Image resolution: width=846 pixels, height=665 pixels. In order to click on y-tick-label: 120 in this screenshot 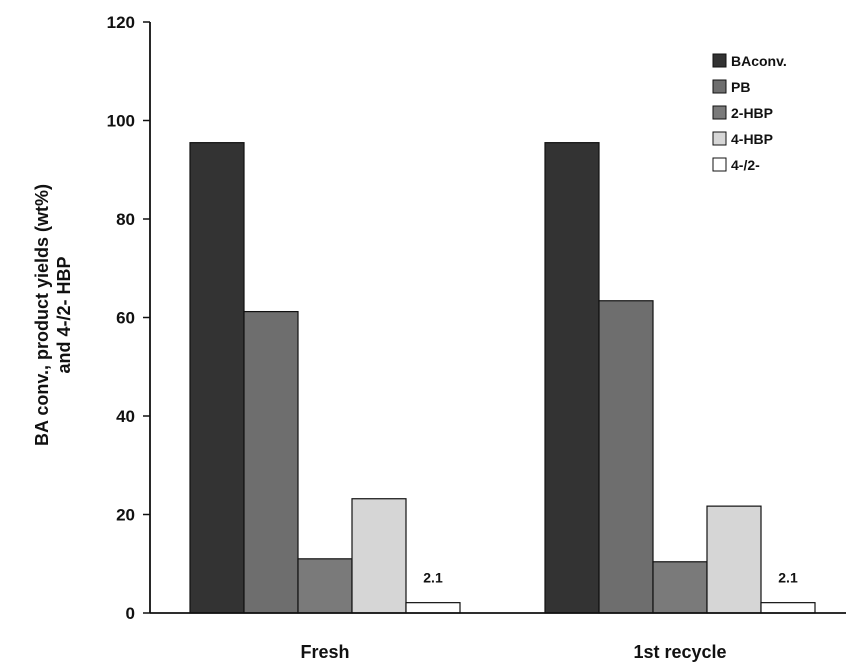, I will do `click(121, 22)`.